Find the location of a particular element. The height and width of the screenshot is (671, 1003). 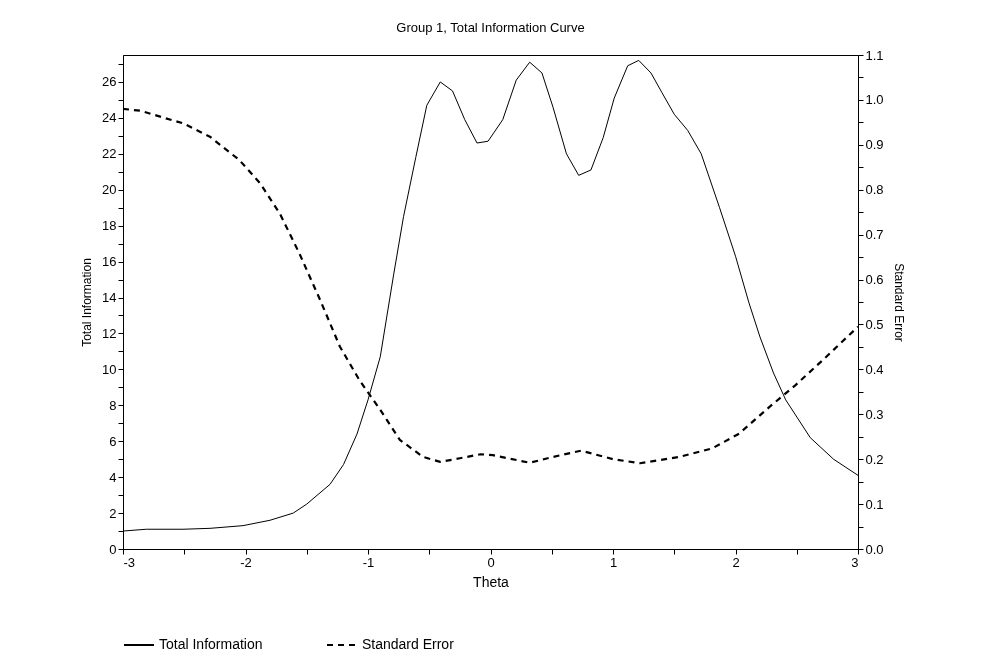

y2-tick-label: 0.3 is located at coordinates (874, 414).